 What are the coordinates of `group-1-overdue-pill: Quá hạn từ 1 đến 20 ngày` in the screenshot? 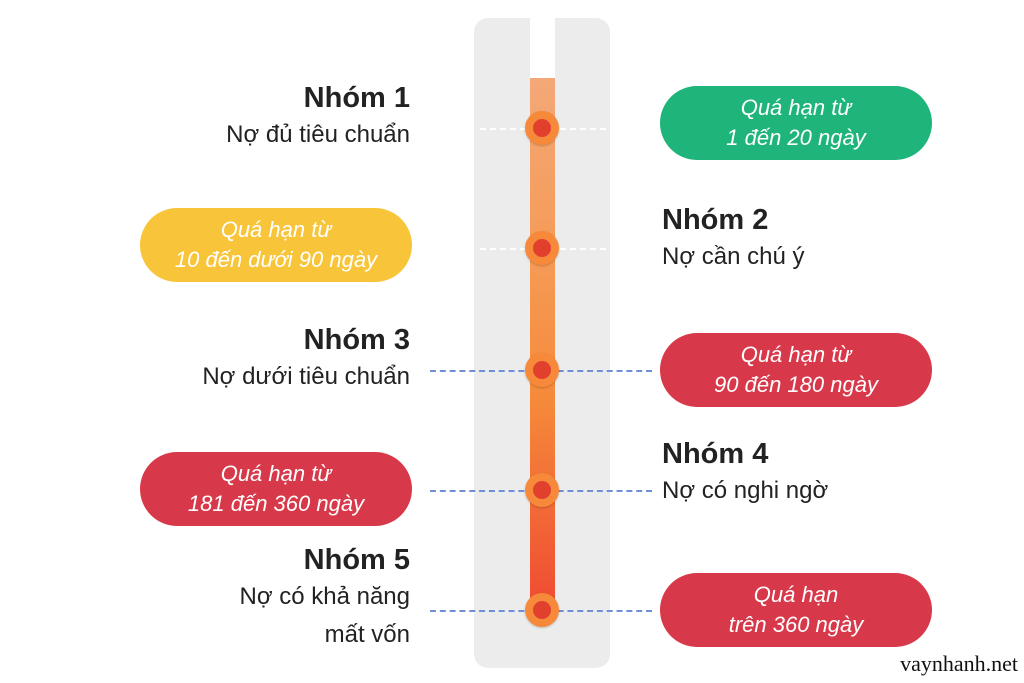 It's located at (796, 123).